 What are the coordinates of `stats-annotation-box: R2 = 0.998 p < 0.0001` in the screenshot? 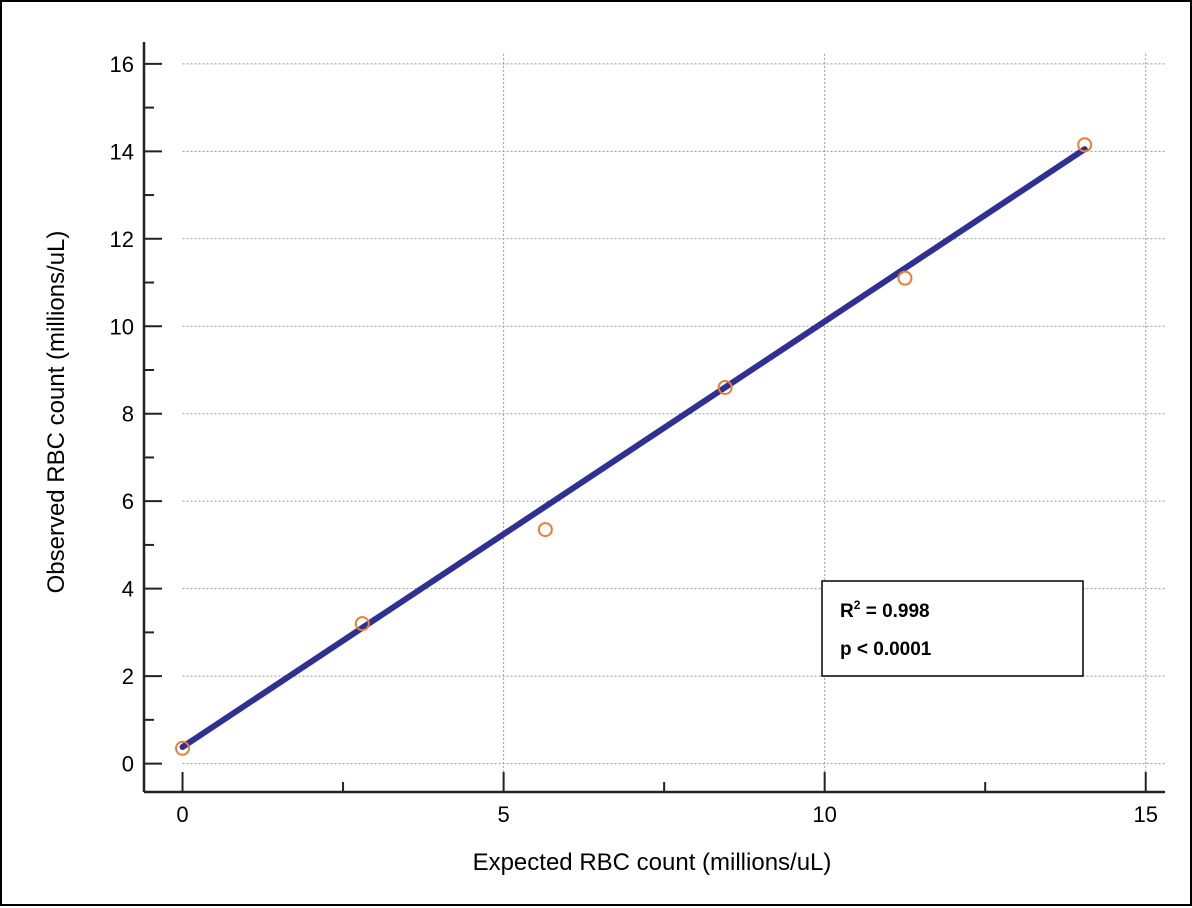 It's located at (952, 628).